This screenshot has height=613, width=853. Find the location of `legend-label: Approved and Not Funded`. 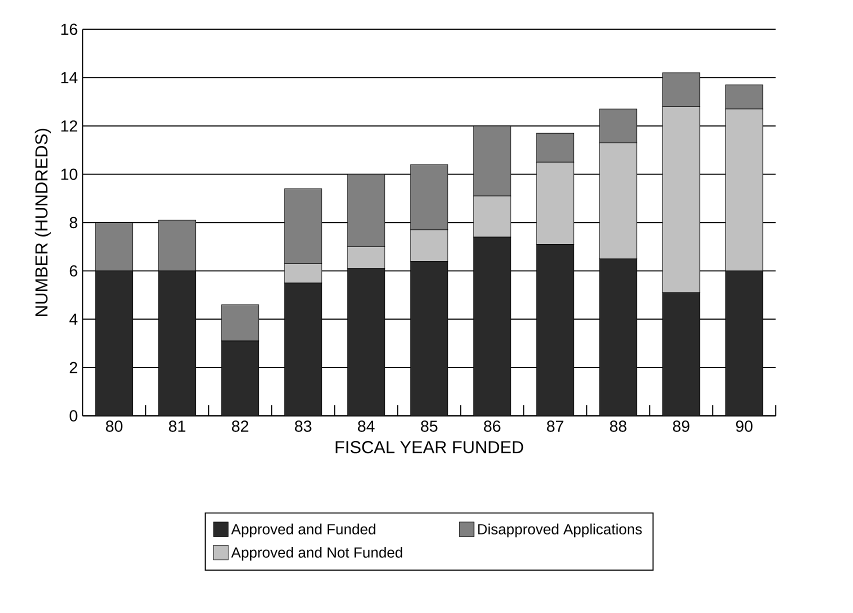

legend-label: Approved and Not Funded is located at coordinates (316, 553).